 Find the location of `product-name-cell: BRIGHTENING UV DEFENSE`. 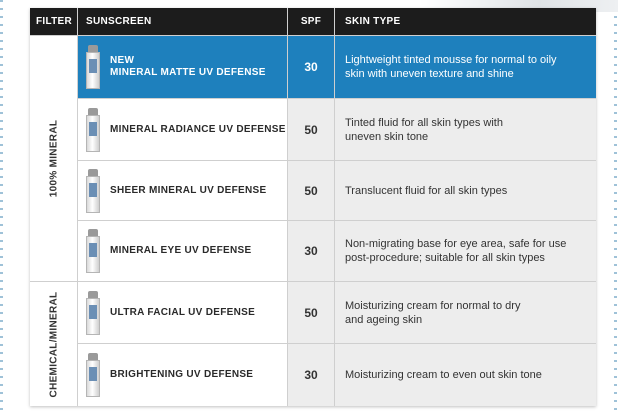

product-name-cell: BRIGHTENING UV DEFENSE is located at coordinates (182, 375).